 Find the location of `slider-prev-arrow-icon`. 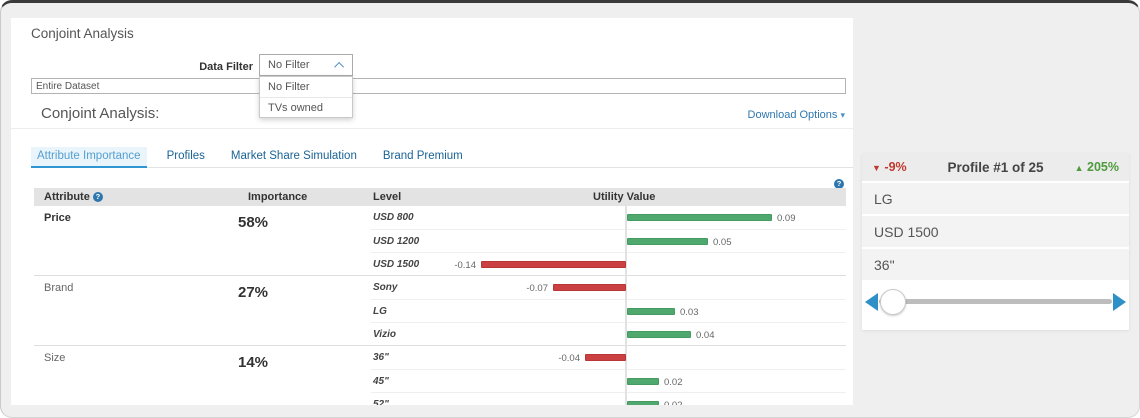

slider-prev-arrow-icon is located at coordinates (871, 301).